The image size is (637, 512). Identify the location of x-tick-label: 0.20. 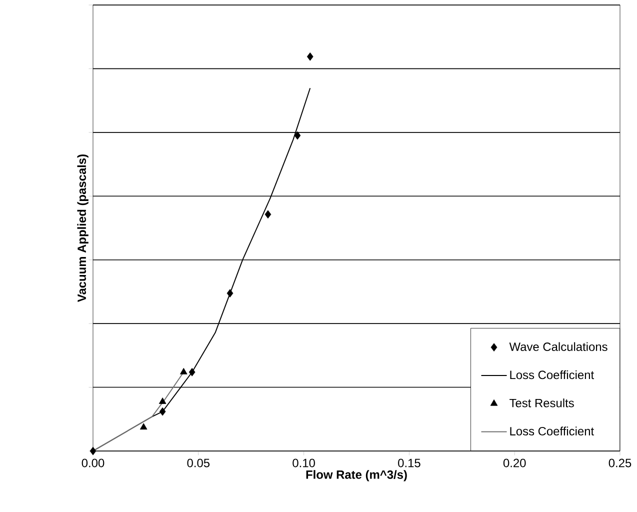
(514, 463).